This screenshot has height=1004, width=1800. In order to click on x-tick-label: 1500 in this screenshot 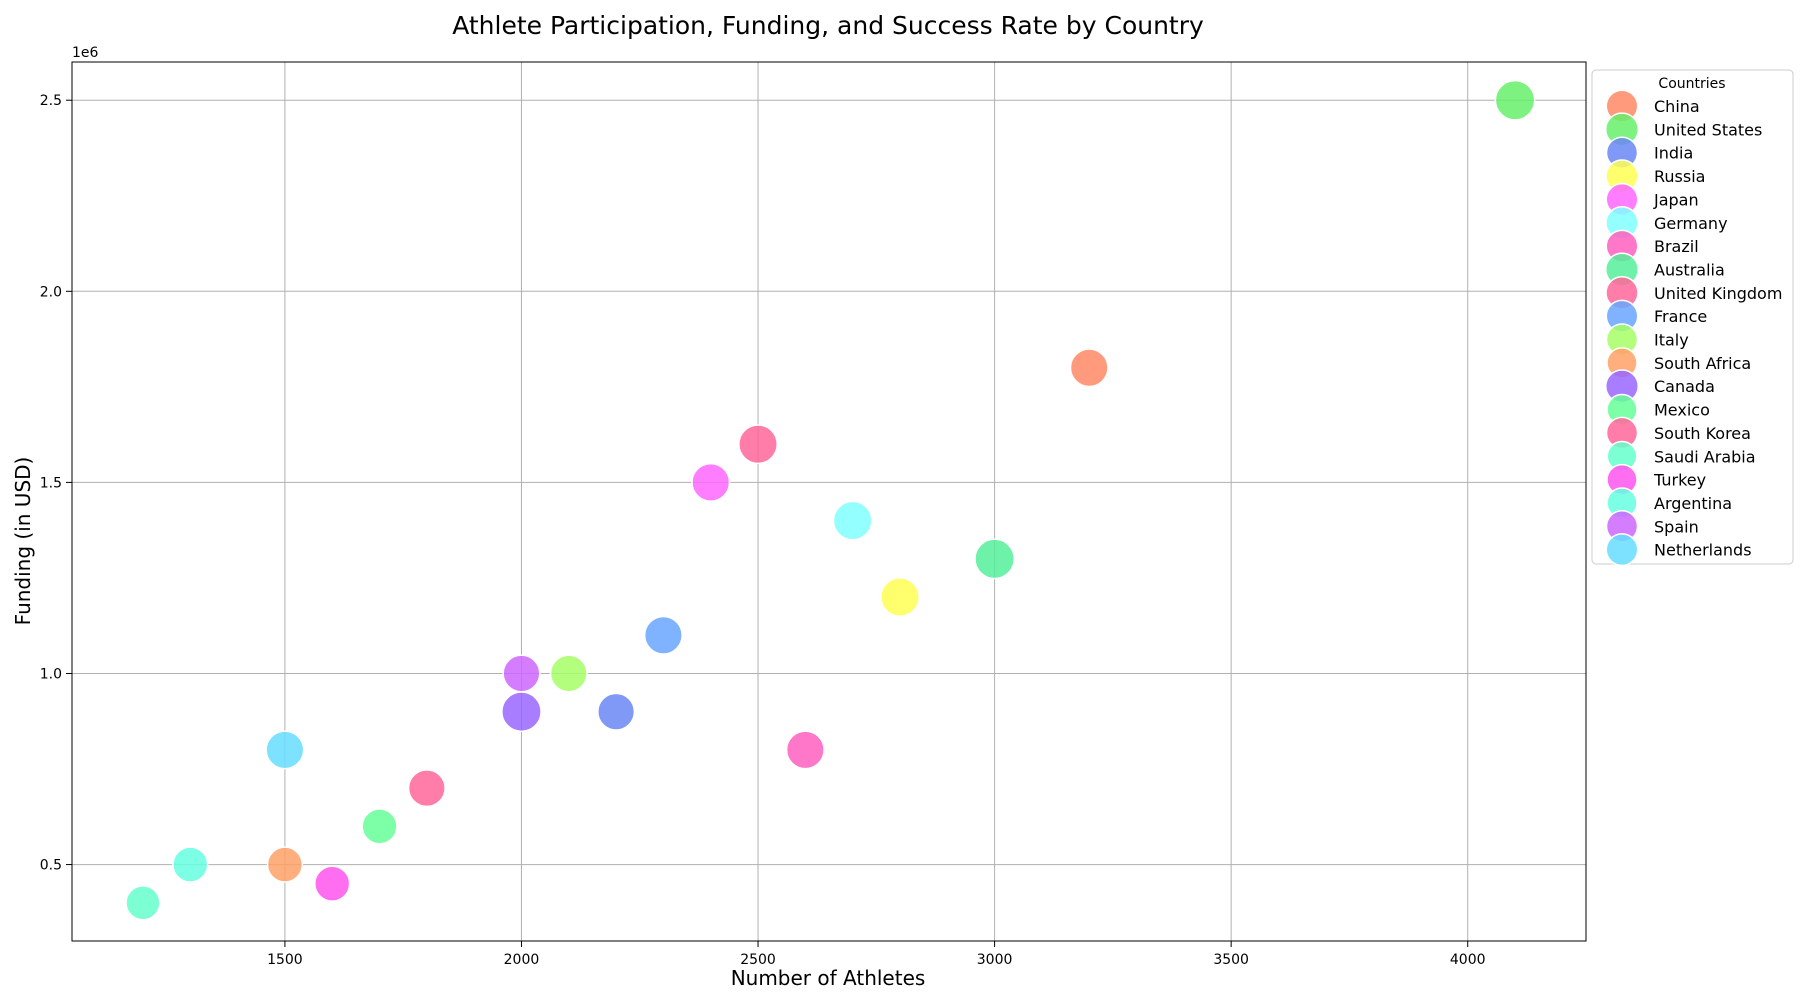, I will do `click(285, 960)`.